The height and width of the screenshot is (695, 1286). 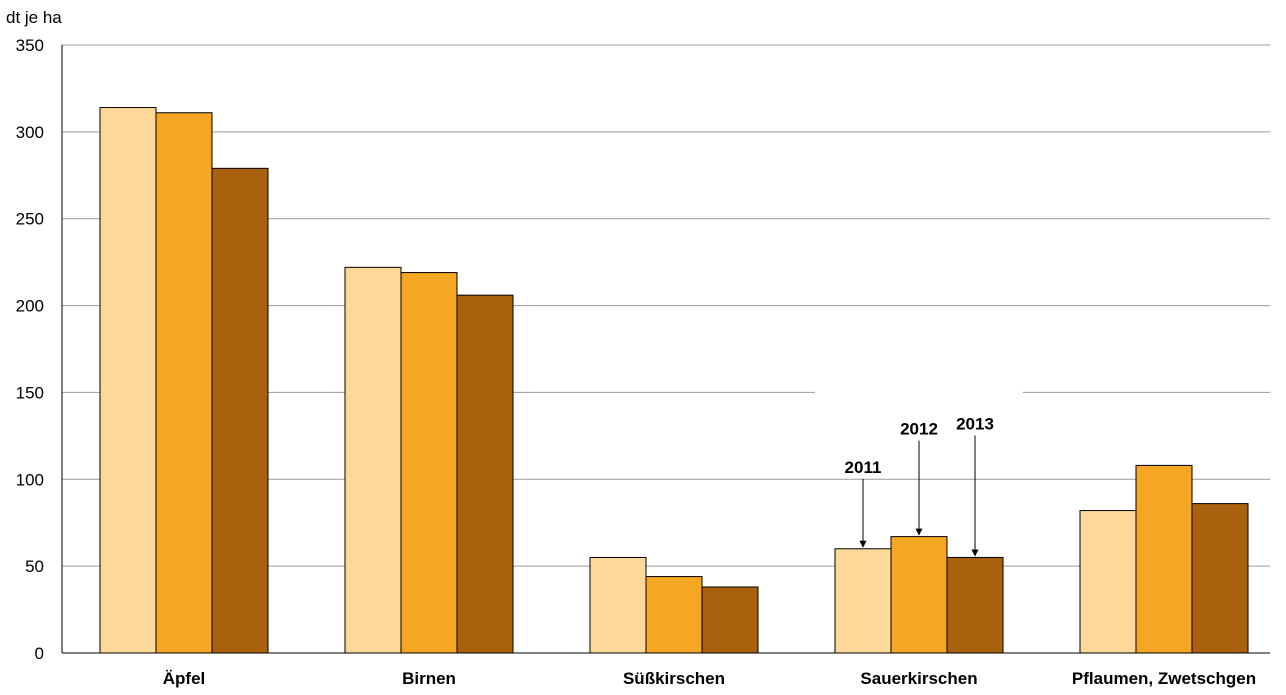 What do you see at coordinates (863, 467) in the screenshot?
I see `series-annotation-label: 2011` at bounding box center [863, 467].